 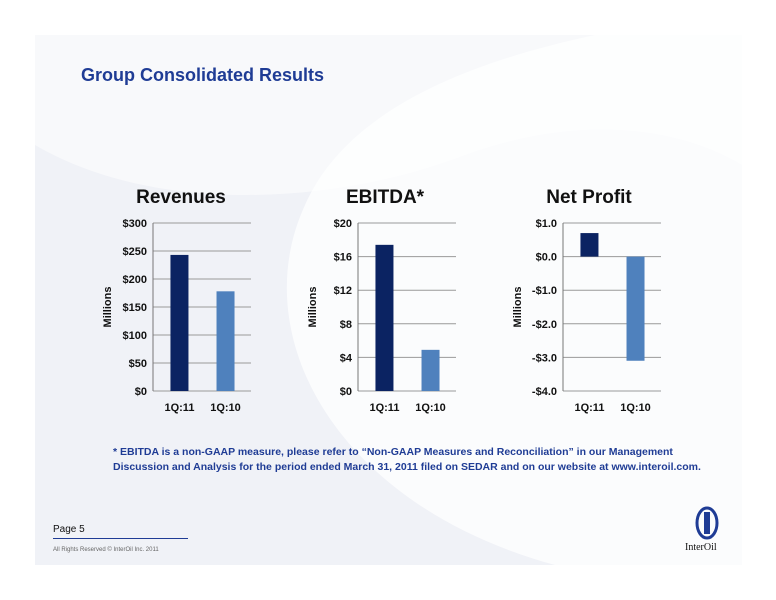 What do you see at coordinates (546, 258) in the screenshot?
I see `net-profit-y-tick-label: $0.0` at bounding box center [546, 258].